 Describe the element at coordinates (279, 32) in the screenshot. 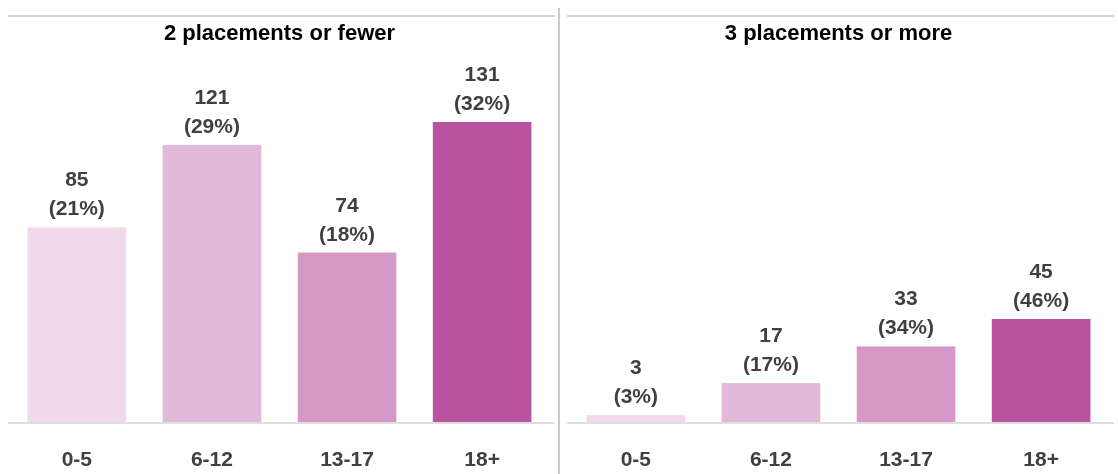

I see `chart-title: 2 placements or fewer` at that location.